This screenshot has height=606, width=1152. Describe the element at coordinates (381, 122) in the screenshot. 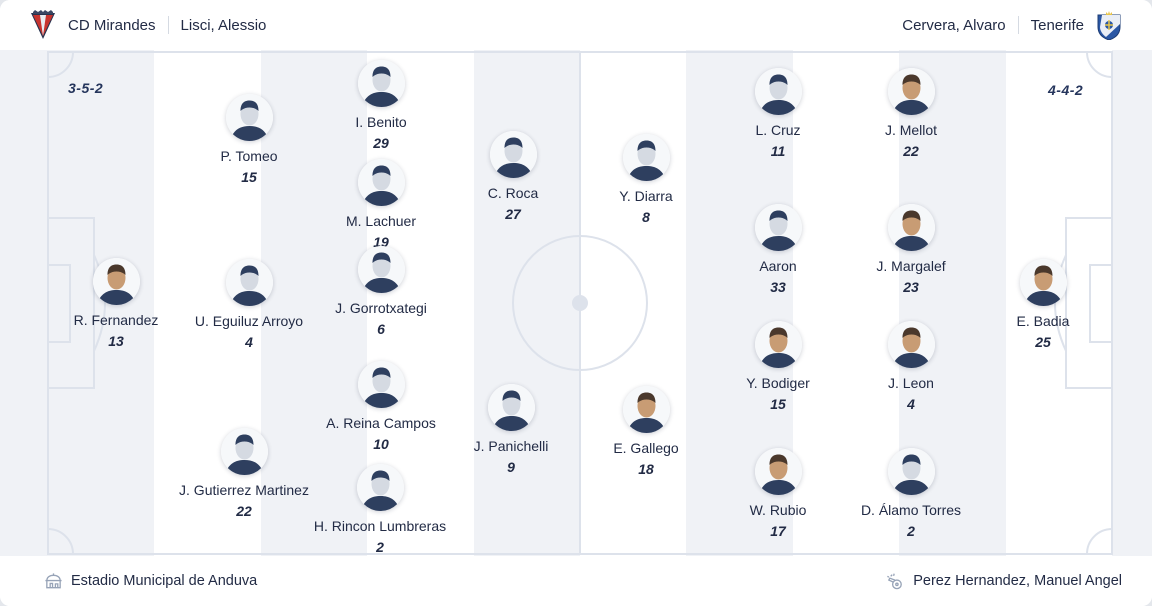

I see `player-name: I. Benito` at that location.